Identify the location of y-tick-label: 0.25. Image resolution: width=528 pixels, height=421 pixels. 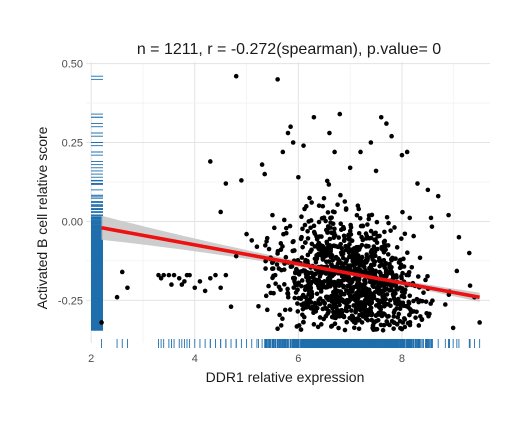
(72, 144).